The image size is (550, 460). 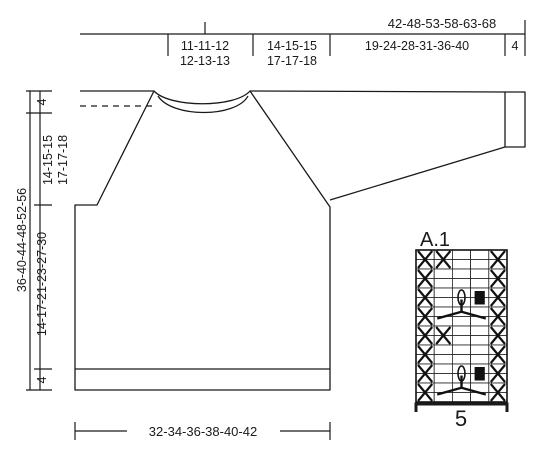 I want to click on sleeve-length-label: 19-24-28-31-36-40, so click(x=417, y=46).